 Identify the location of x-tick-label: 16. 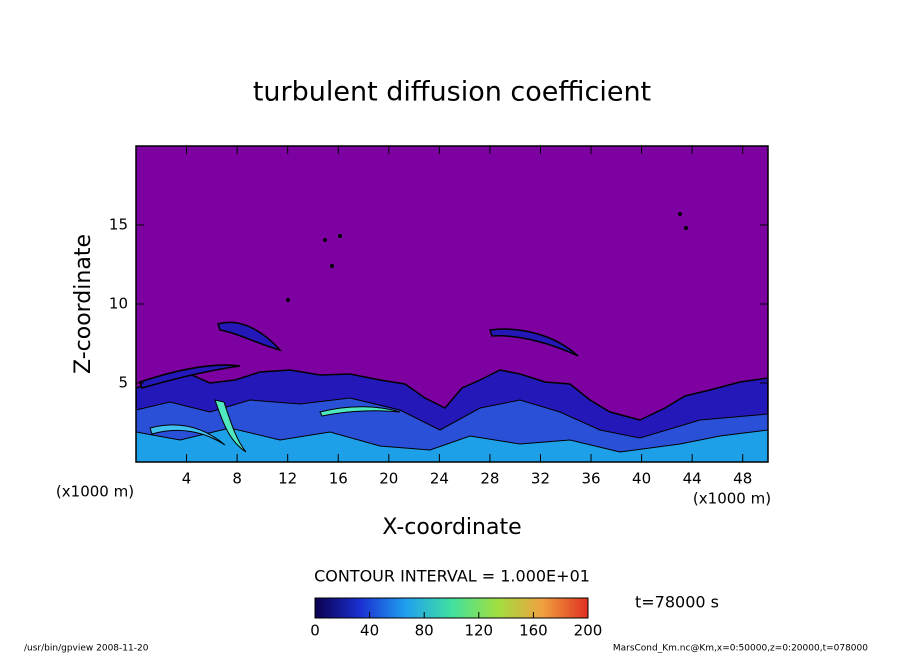
(338, 479).